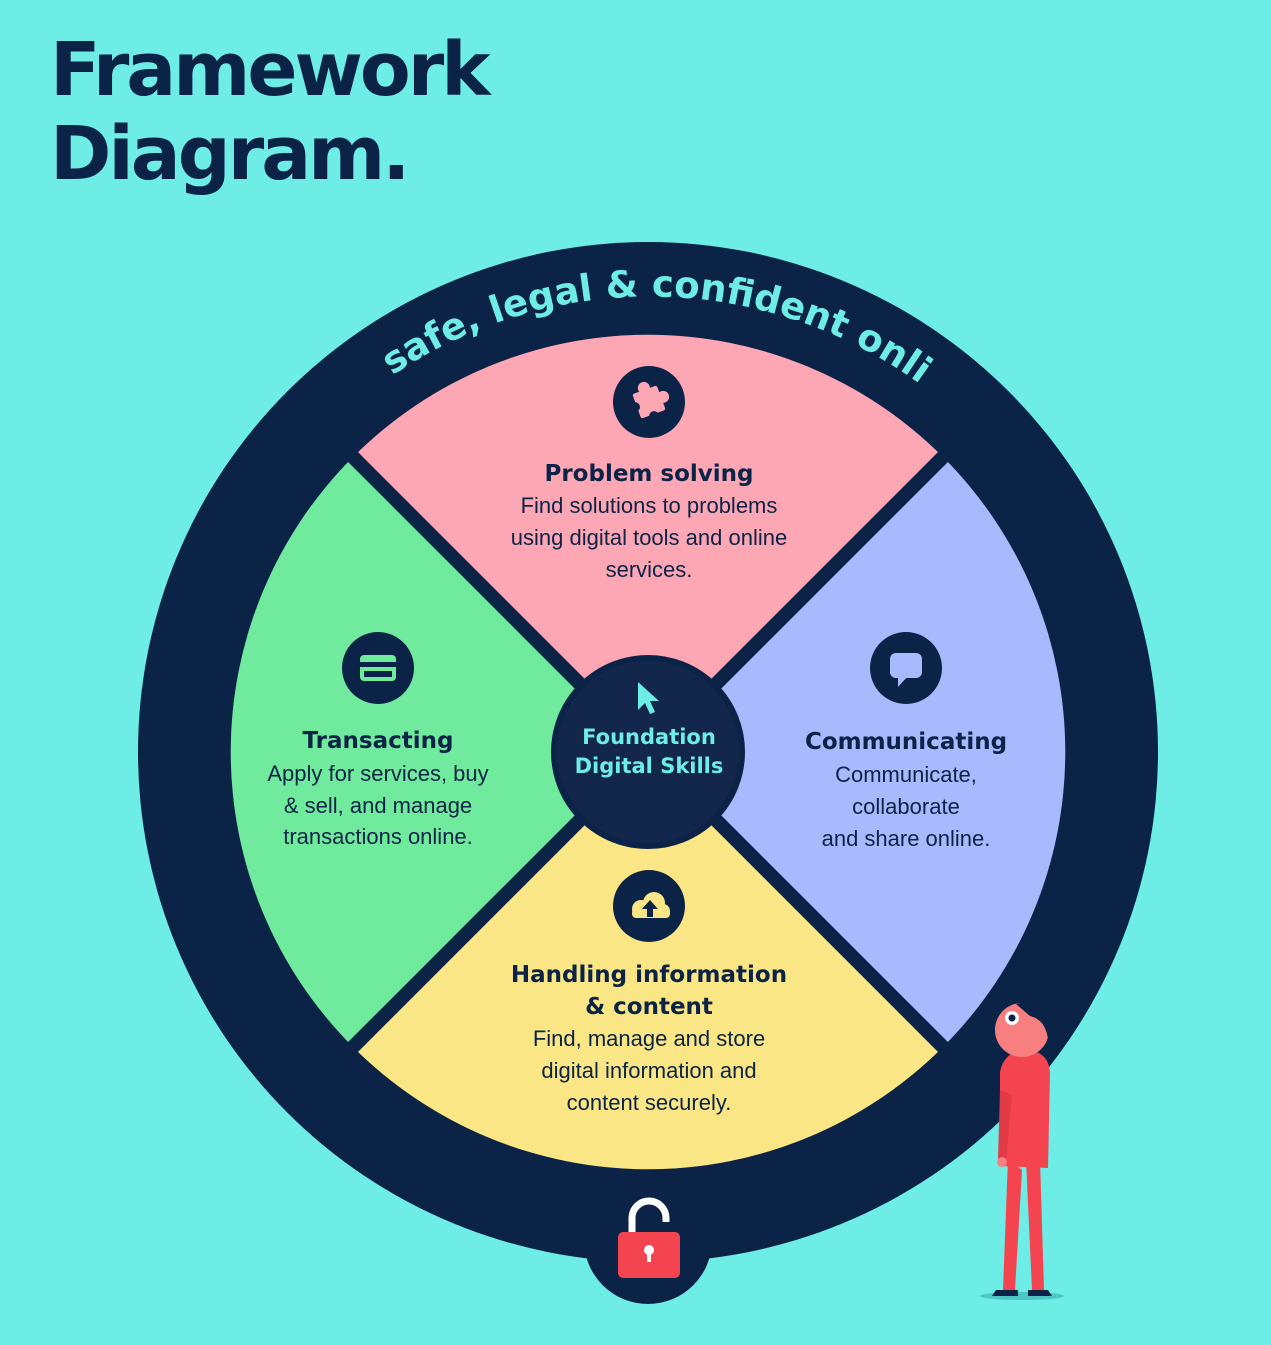  I want to click on problem-solving-body-line-1: Find solutions to problems, so click(649, 505).